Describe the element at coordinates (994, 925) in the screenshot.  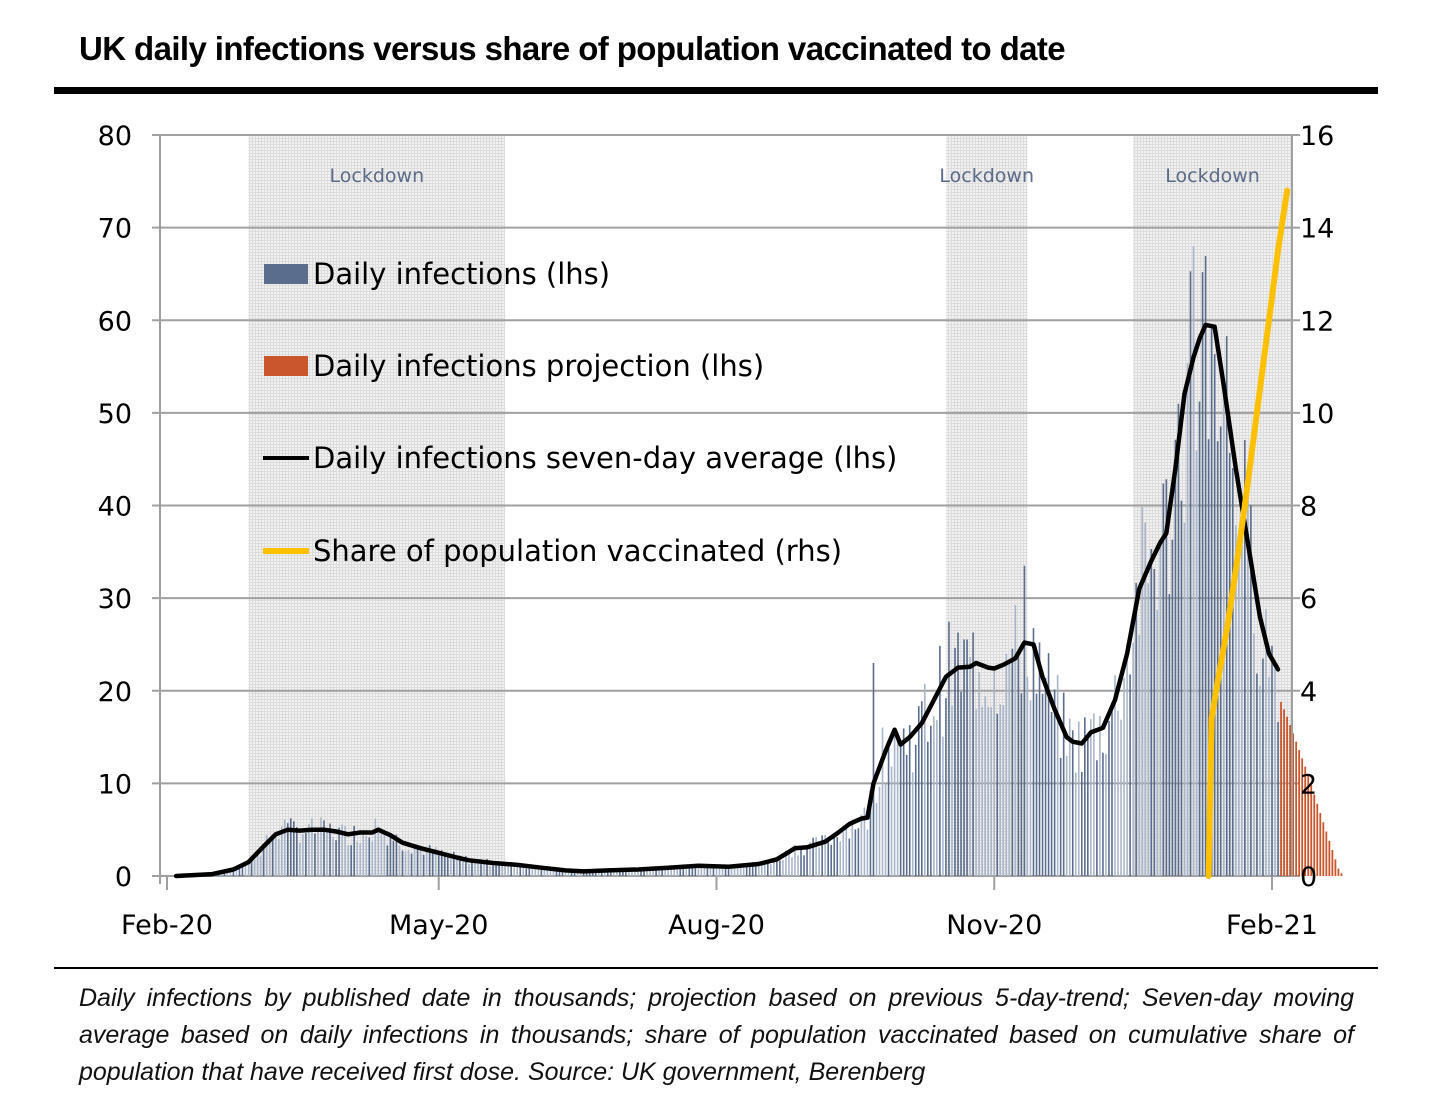
I see `x-tick-label: Nov-20` at that location.